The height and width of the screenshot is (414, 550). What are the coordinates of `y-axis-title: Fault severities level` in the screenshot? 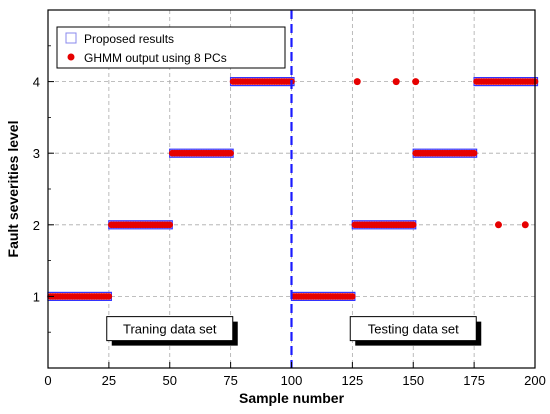 It's located at (13, 189).